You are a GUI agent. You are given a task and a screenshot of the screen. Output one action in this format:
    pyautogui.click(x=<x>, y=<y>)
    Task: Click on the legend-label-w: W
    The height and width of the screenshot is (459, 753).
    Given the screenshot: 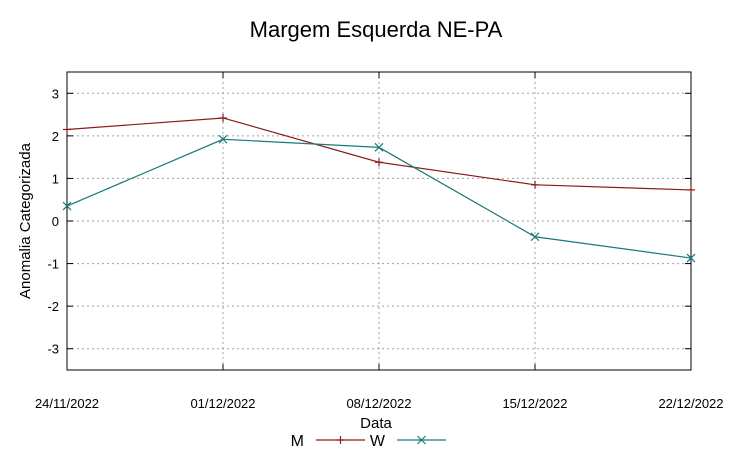 What is the action you would take?
    pyautogui.click(x=378, y=441)
    